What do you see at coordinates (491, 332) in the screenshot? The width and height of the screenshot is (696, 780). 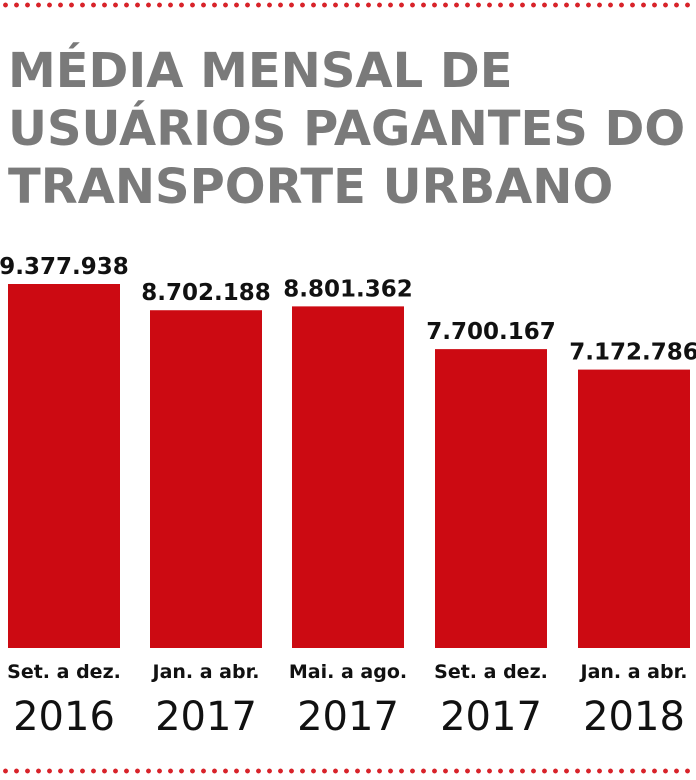 I see `bar-value-label-4: 7.700.167` at bounding box center [491, 332].